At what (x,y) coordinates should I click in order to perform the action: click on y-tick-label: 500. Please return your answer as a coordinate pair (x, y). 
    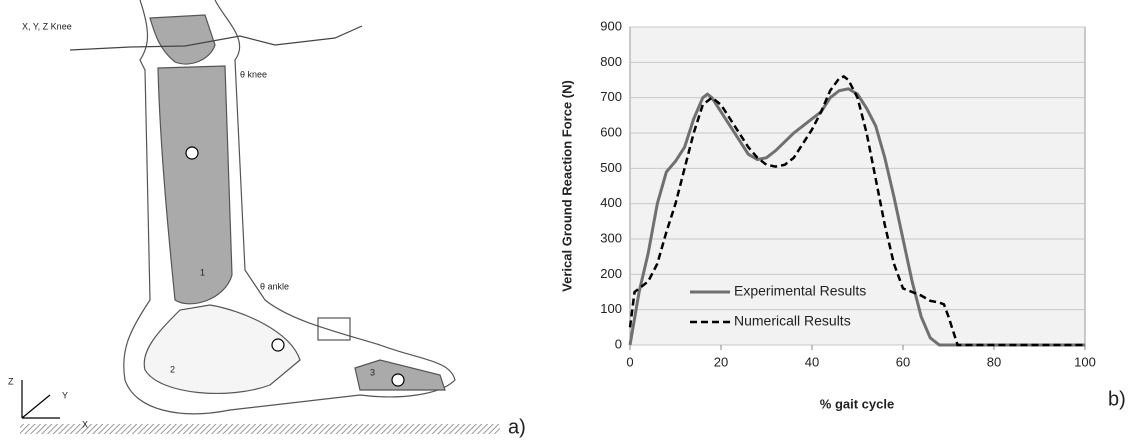
    Looking at the image, I should click on (611, 167).